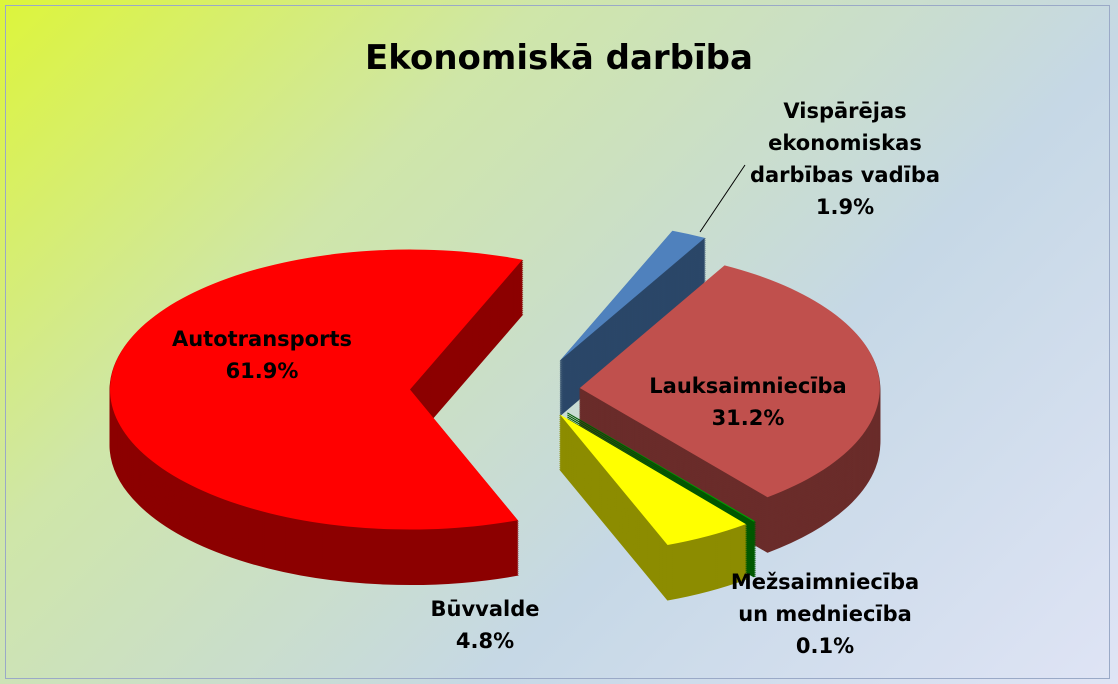 The width and height of the screenshot is (1118, 684). What do you see at coordinates (748, 386) in the screenshot?
I see `category-label: Lauksaimniecība` at bounding box center [748, 386].